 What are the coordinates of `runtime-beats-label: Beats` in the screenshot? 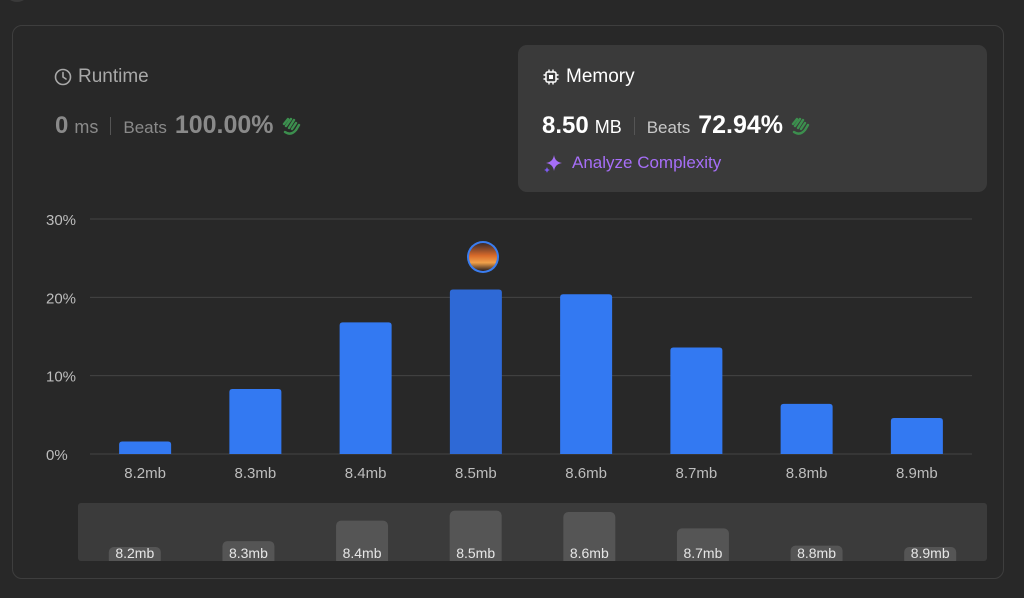 It's located at (145, 127).